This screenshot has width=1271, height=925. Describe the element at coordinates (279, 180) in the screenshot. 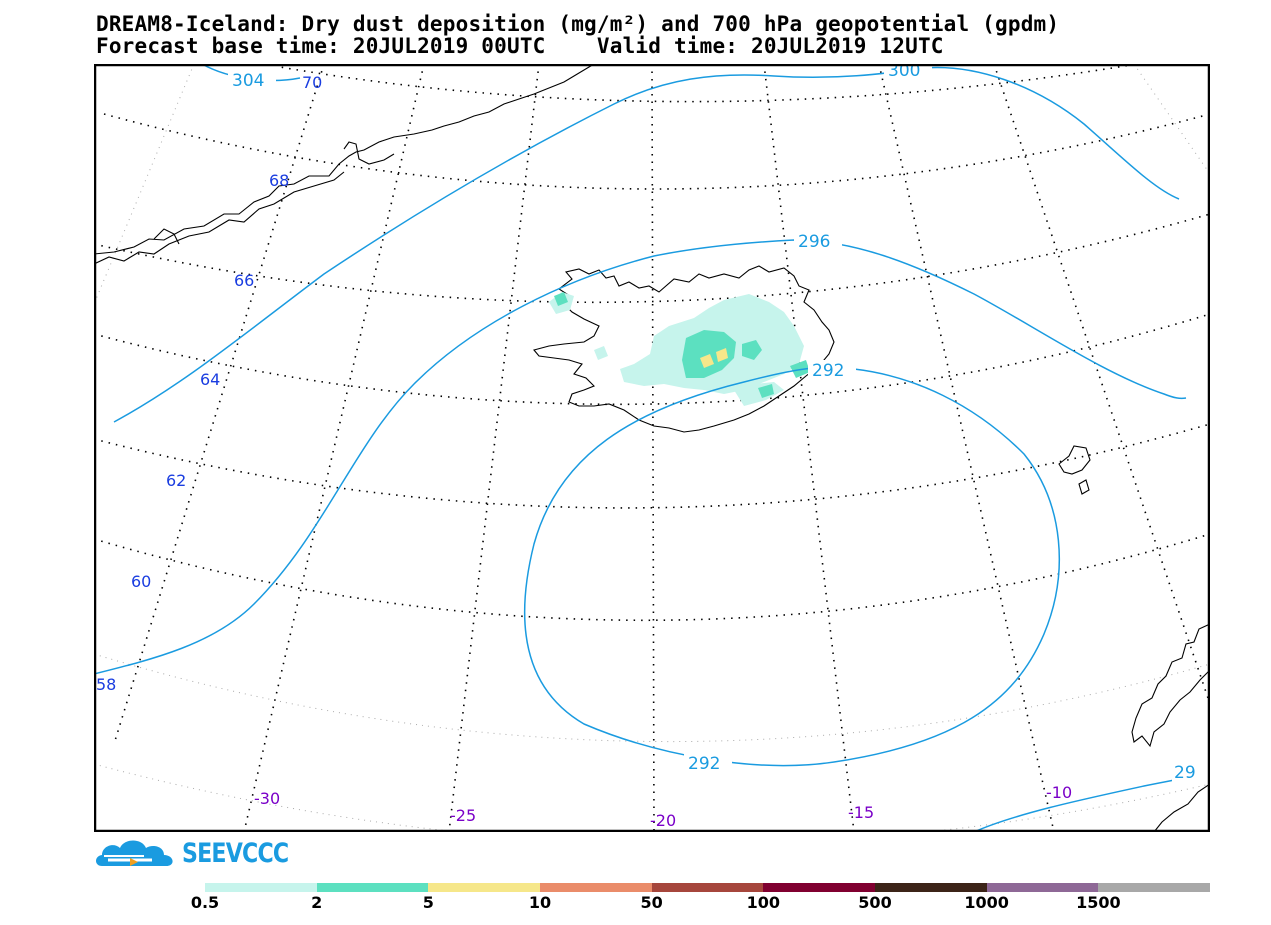

I see `latitude-label: 68` at that location.